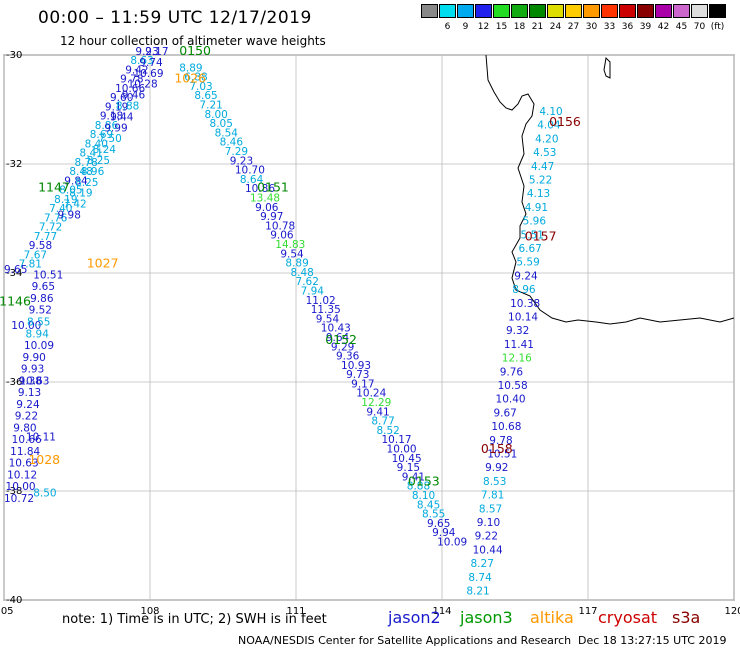  I want to click on pass-time-label: 1027, so click(103, 263).